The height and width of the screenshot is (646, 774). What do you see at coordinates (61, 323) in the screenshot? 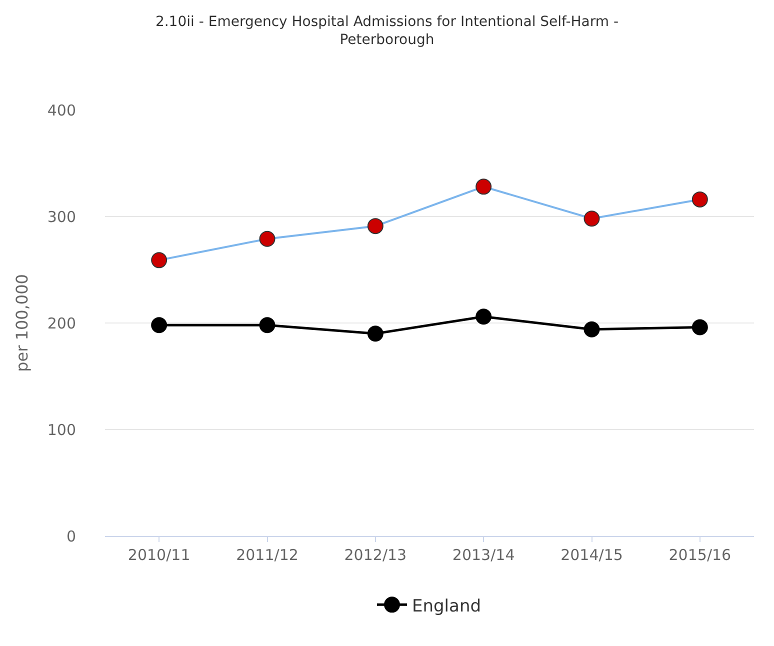
I see `y-tick-label: 200` at bounding box center [61, 323].